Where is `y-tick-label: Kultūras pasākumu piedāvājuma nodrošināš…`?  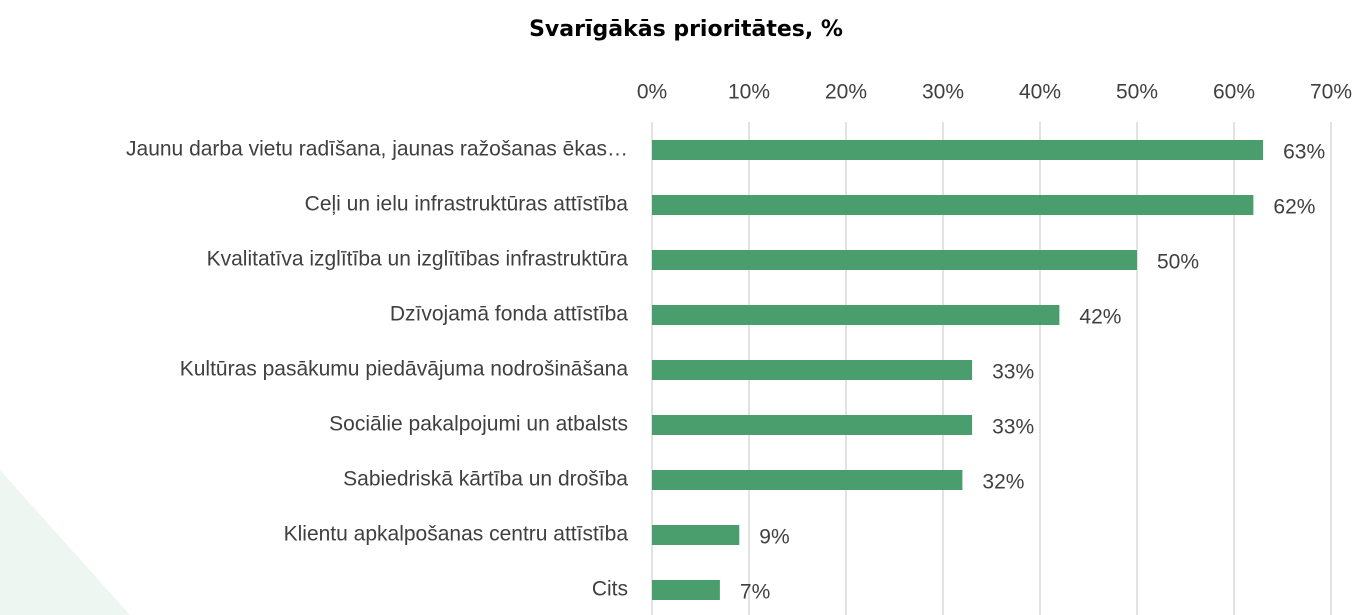 y-tick-label: Kultūras pasākumu piedāvājuma nodrošināš… is located at coordinates (404, 369).